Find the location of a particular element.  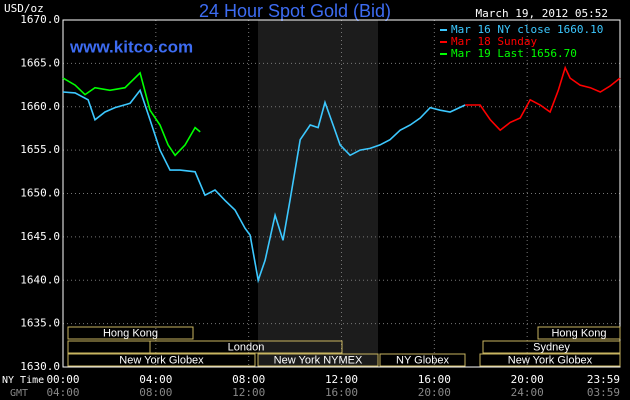

gmt-tick-label: 20:00 is located at coordinates (434, 392).